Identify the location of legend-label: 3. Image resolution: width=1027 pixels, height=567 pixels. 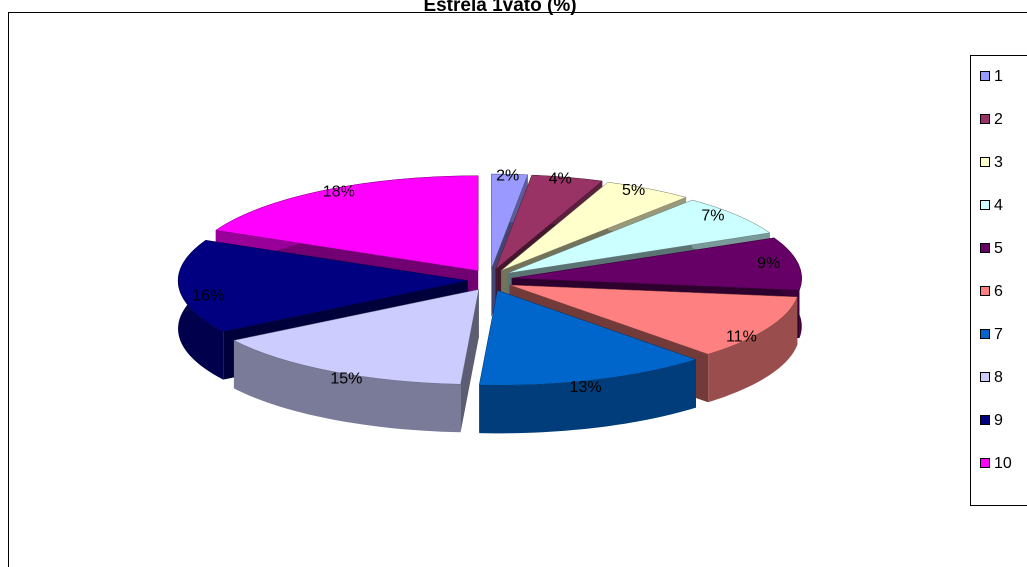
(998, 162).